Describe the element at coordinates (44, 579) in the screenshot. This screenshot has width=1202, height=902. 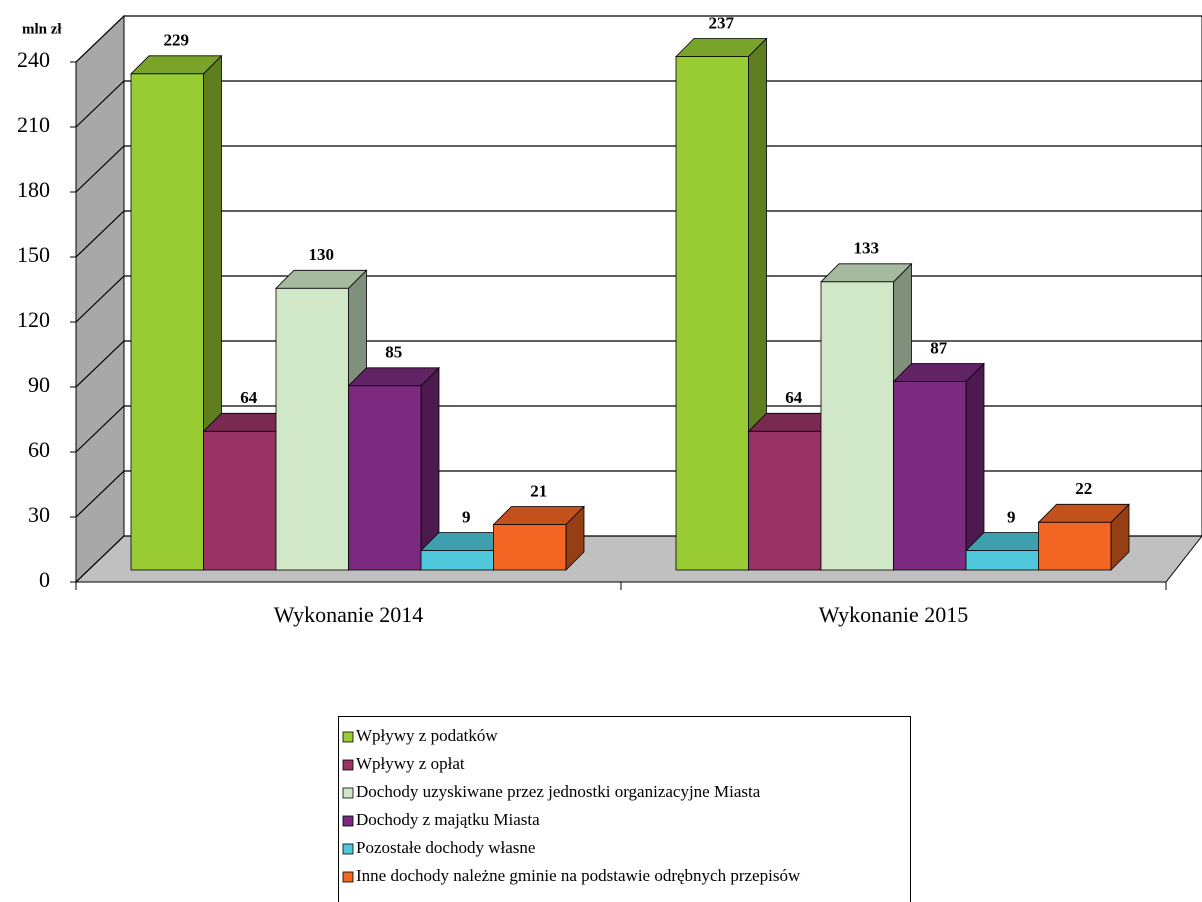
I see `y-tick-label: 0` at that location.